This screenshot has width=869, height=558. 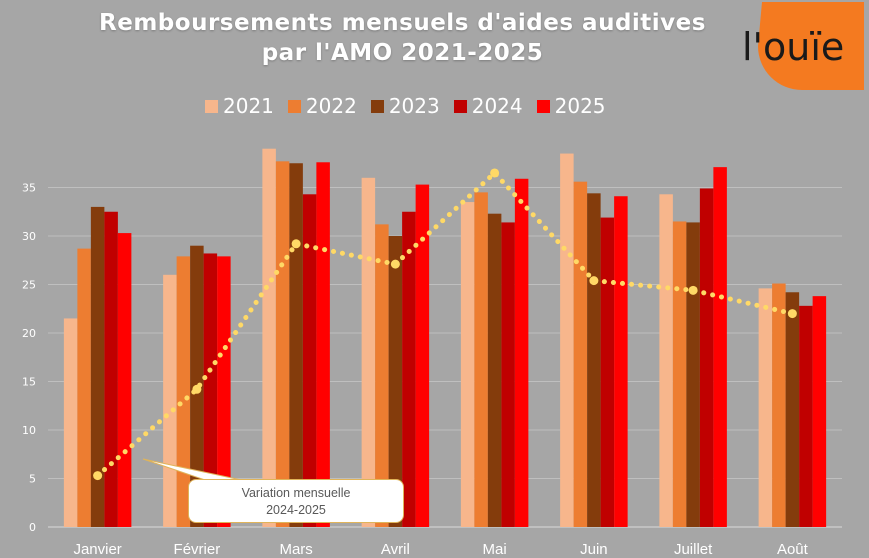 What do you see at coordinates (197, 549) in the screenshot?
I see `x-tick-label: Février` at bounding box center [197, 549].